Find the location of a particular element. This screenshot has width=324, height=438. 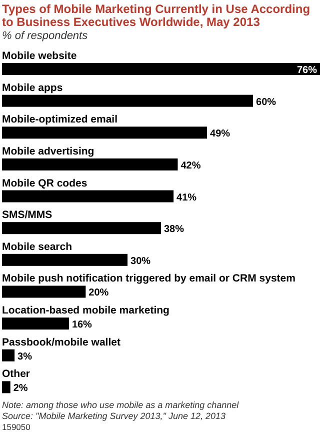

data-label: 76% is located at coordinates (307, 70).